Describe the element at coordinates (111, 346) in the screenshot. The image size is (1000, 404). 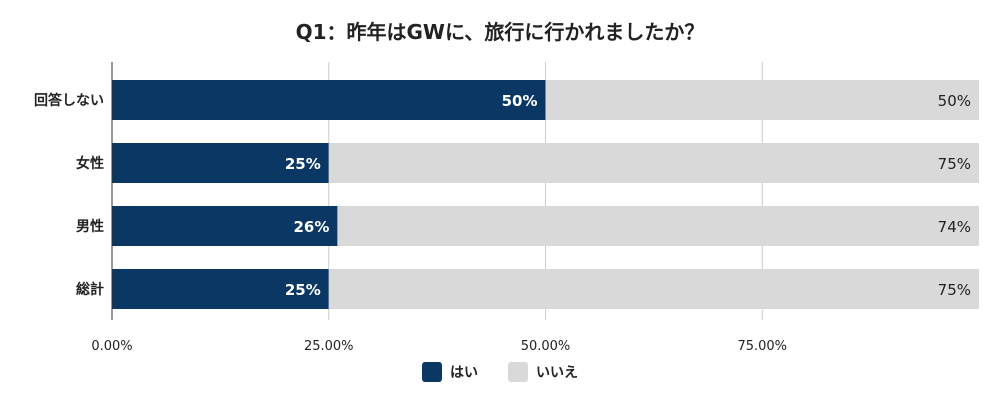
I see `x-tick-label-0: 0.00%` at that location.